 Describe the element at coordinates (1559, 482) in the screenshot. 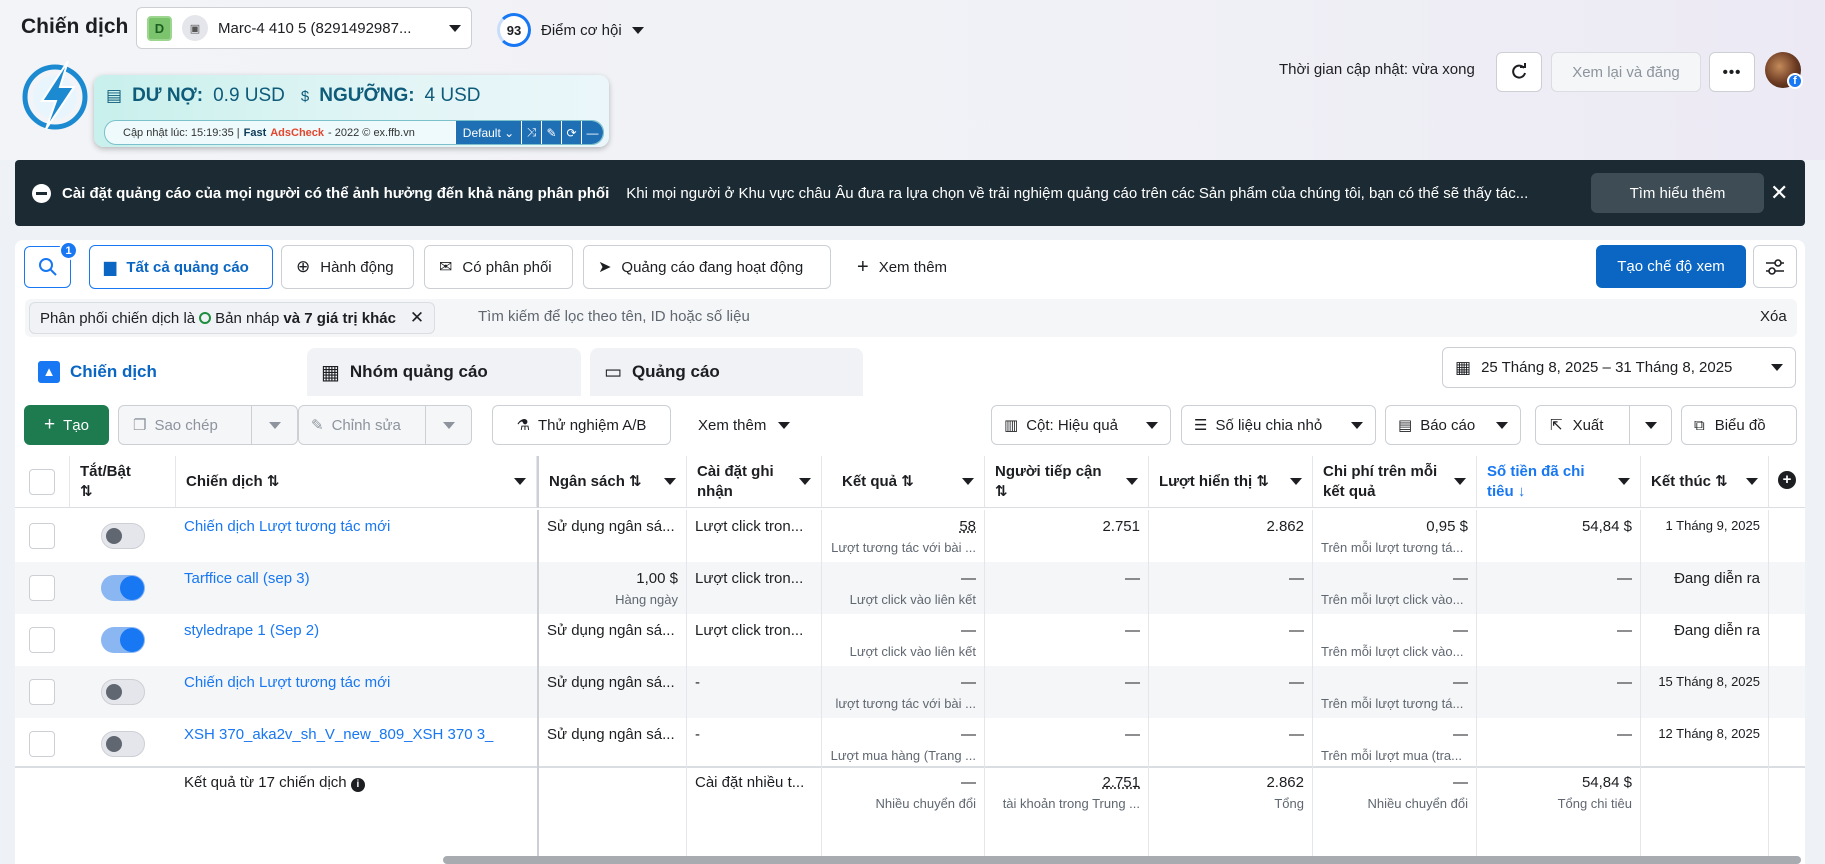

I see `column-amount-spent: Số tiền đã chi tiêu ↓` at that location.